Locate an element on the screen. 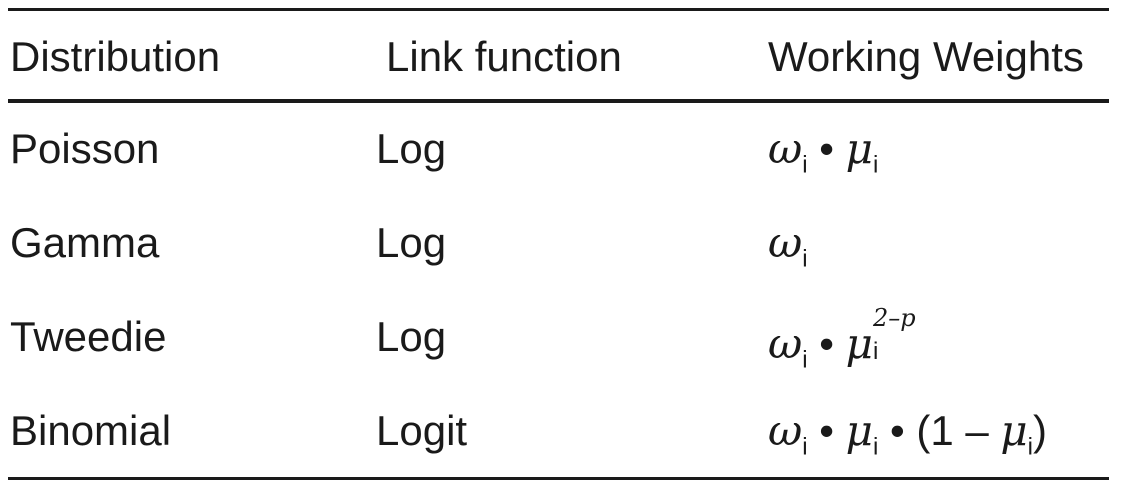 Image resolution: width=1128 pixels, height=491 pixels. close-paren: ) is located at coordinates (1040, 430).